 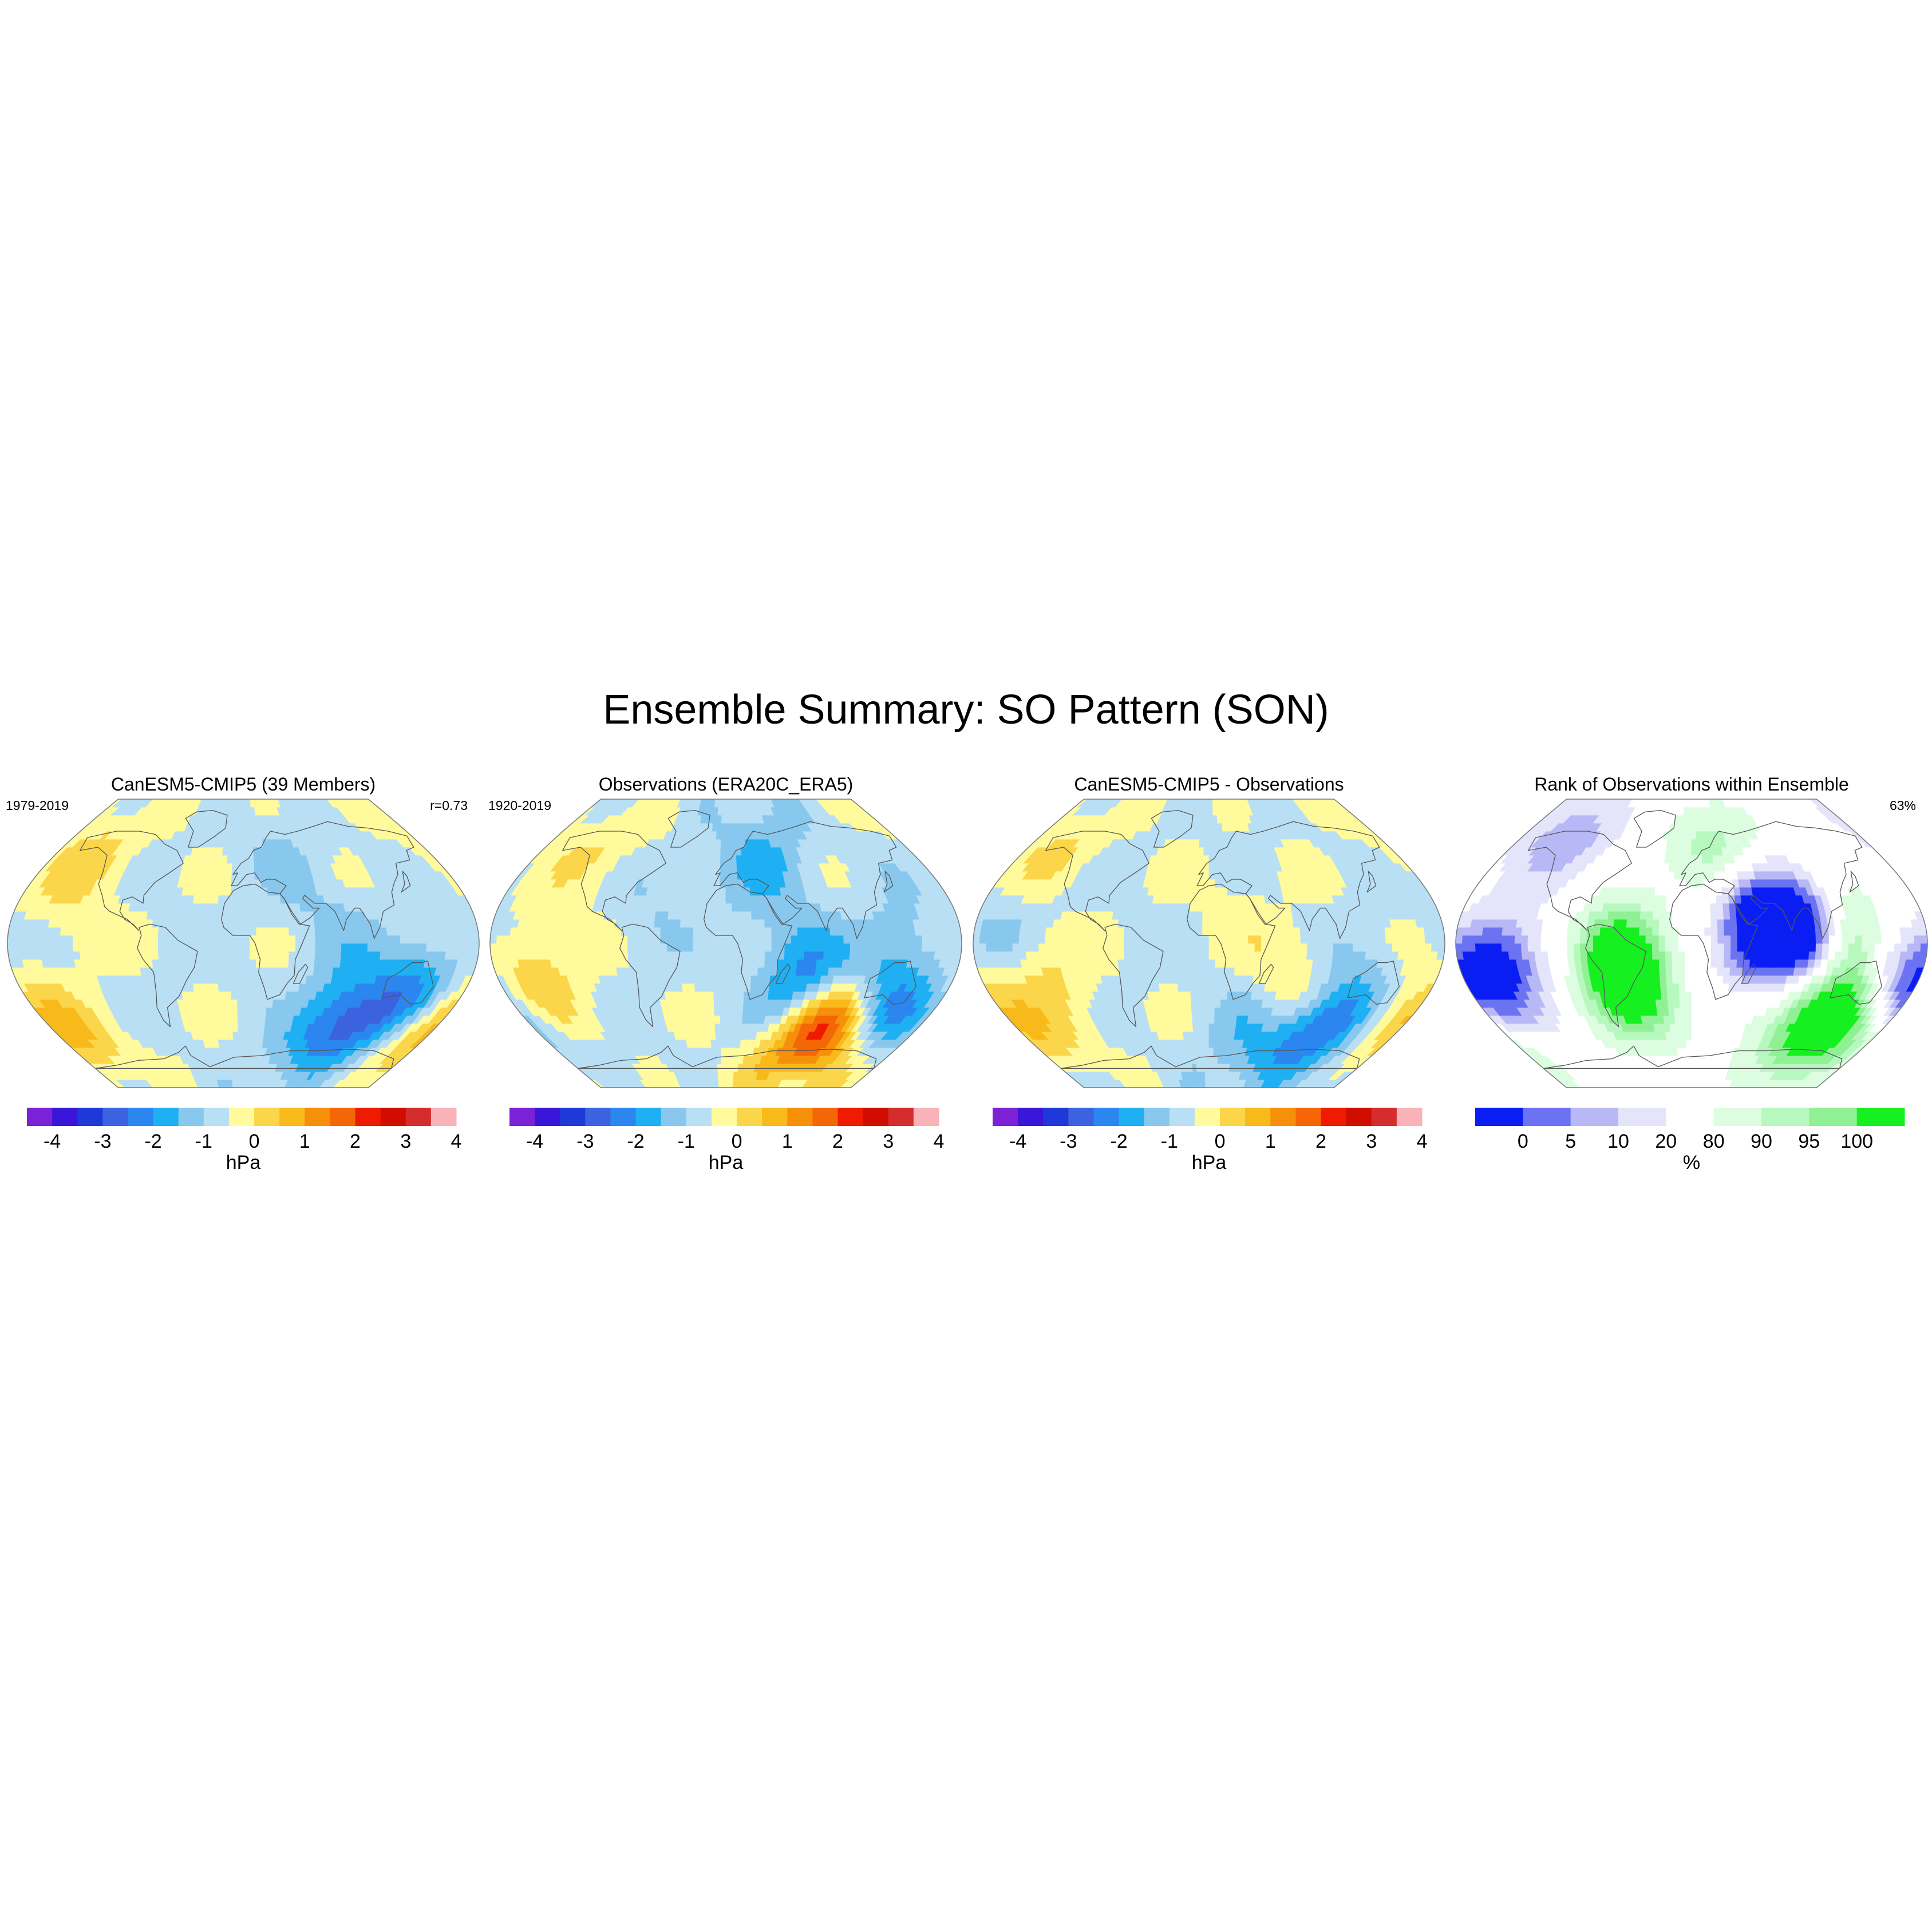 What do you see at coordinates (141, 1117) in the screenshot?
I see `colorbar-swatch` at bounding box center [141, 1117].